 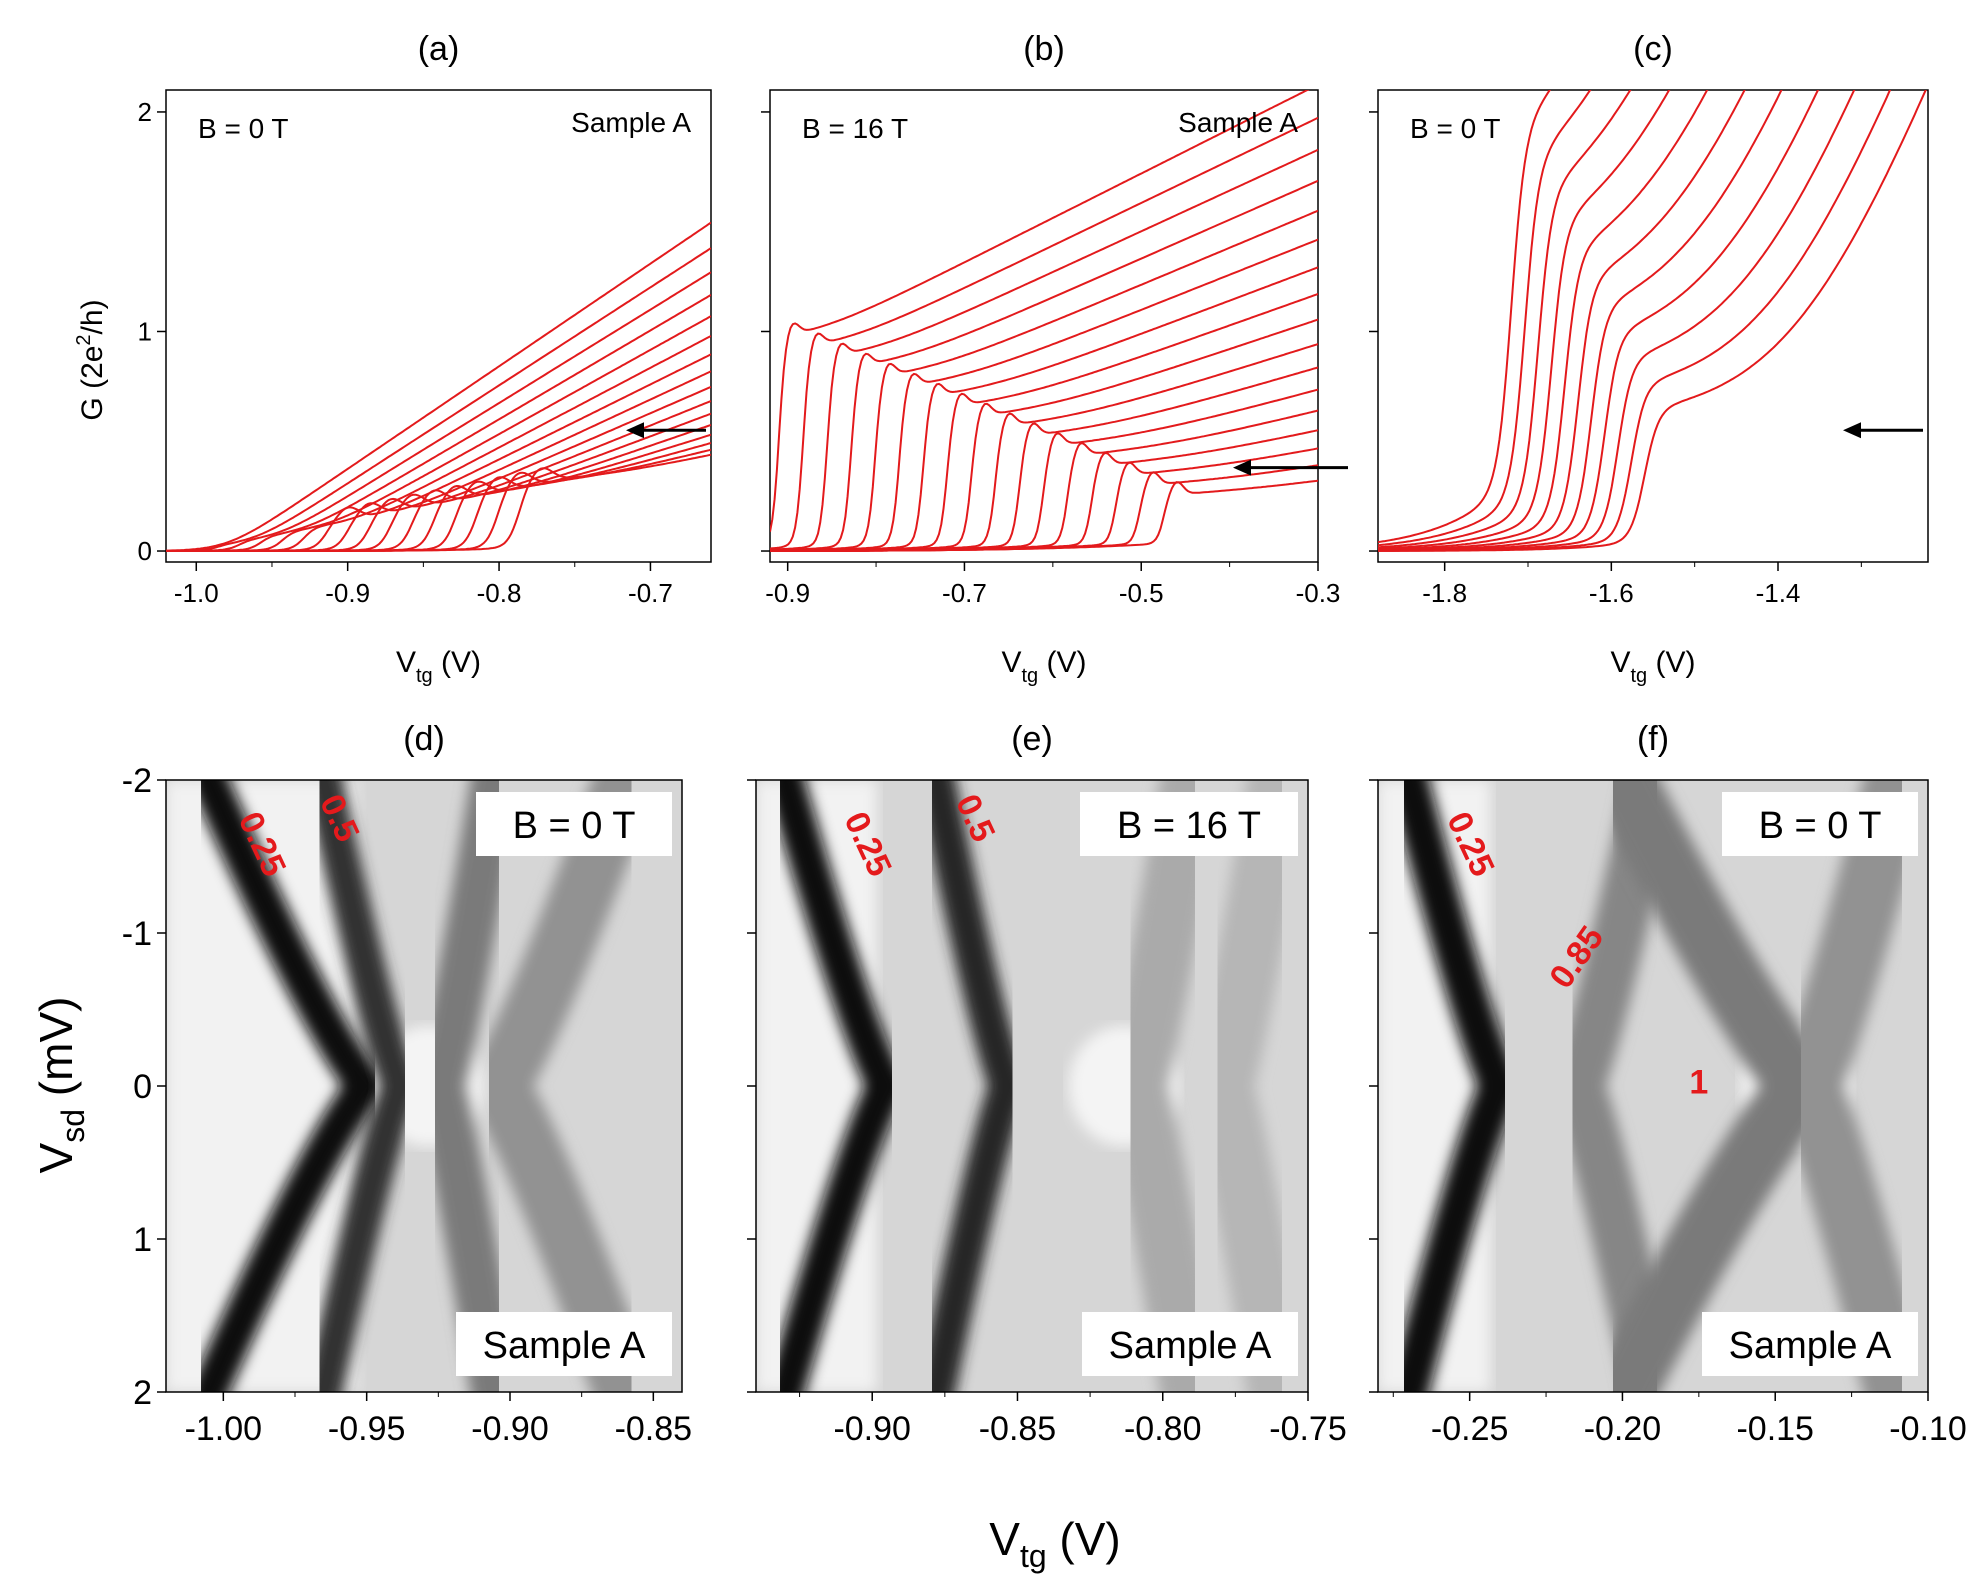 I want to click on x-tick-label: -1.00, so click(x=224, y=1429).